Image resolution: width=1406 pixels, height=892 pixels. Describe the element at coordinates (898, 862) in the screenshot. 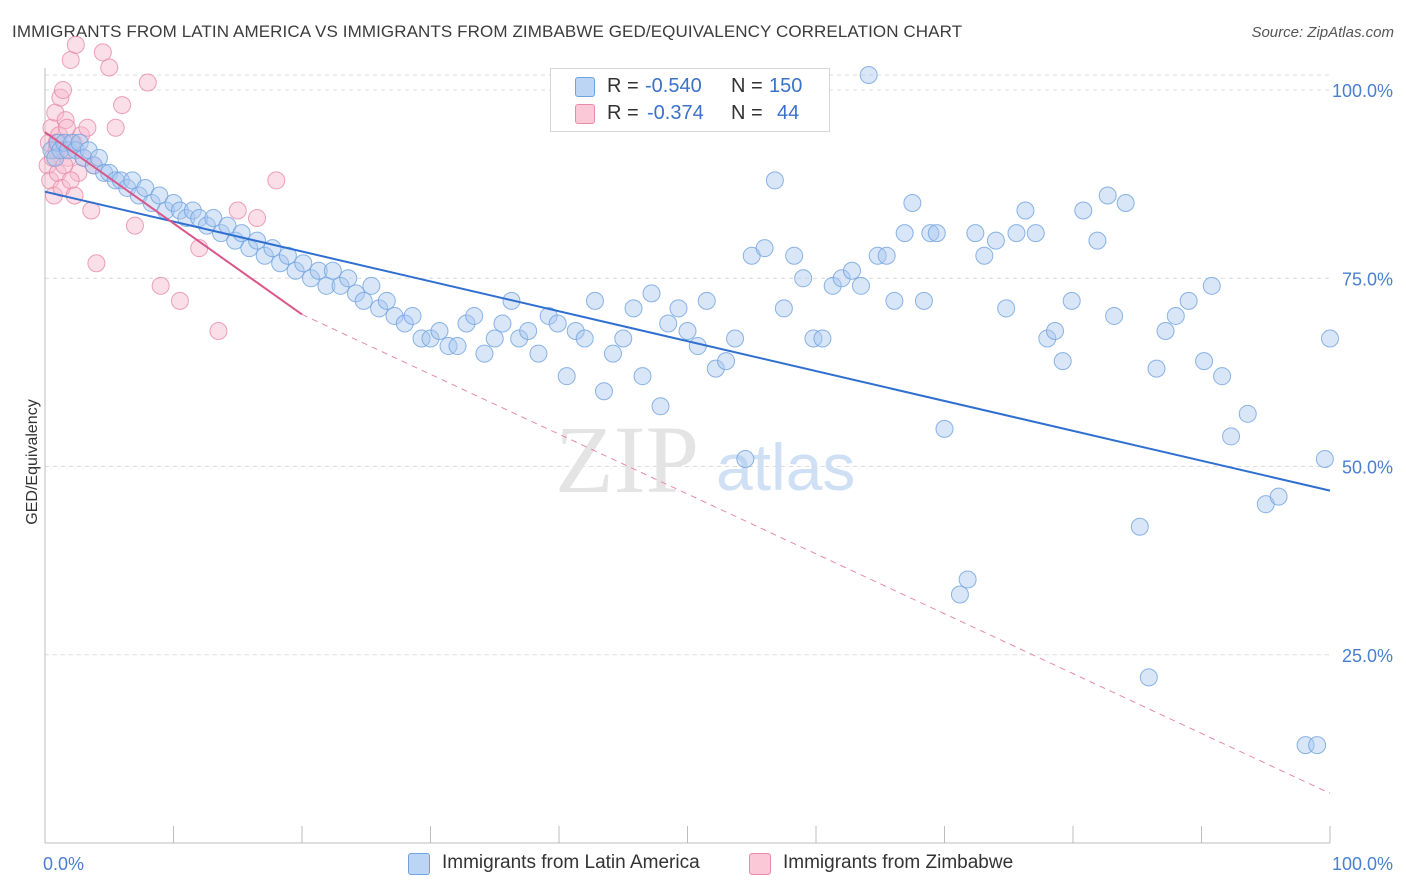

I see `legend-label-zimbabwe: Immigrants from Zimbabwe` at that location.